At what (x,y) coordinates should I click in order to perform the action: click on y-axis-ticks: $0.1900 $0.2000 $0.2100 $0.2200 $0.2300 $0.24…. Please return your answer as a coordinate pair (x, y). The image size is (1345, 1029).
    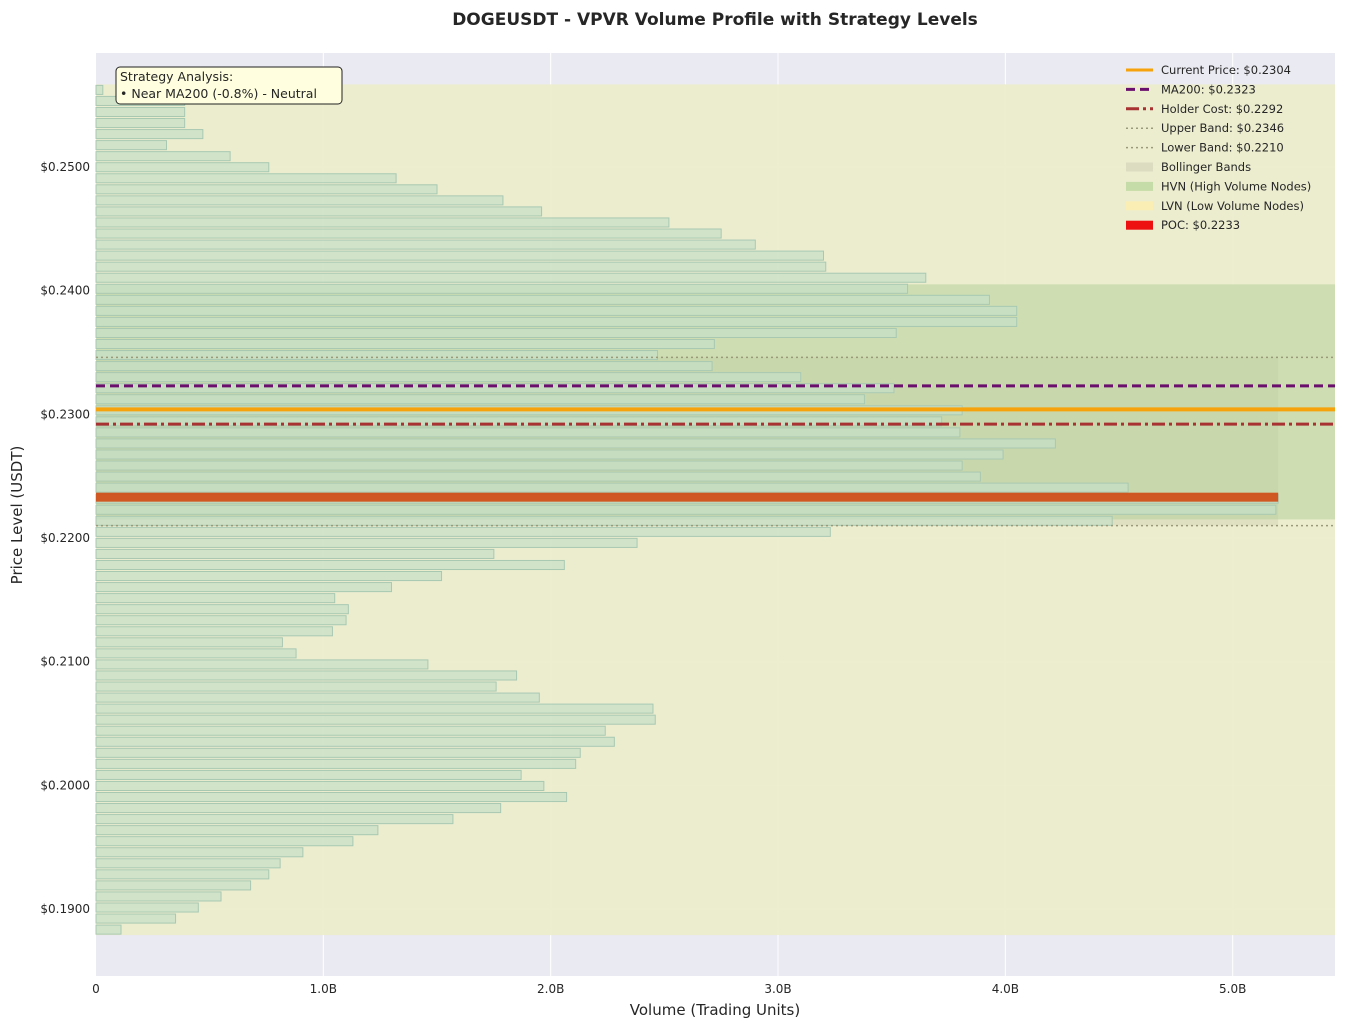
    Looking at the image, I should click on (65, 538).